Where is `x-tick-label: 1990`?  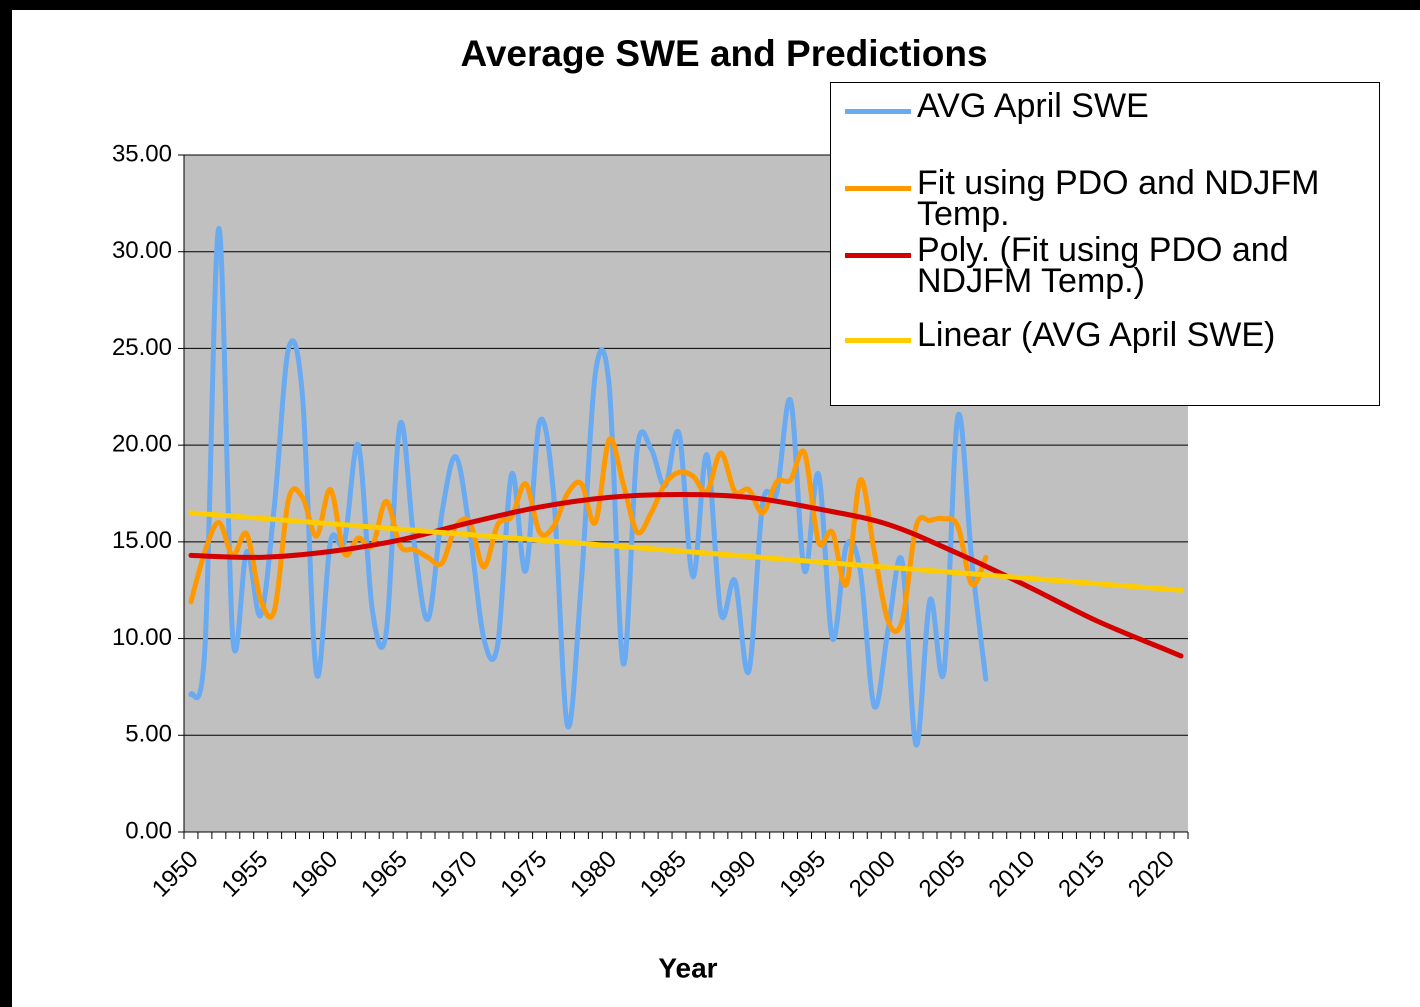 x-tick-label: 1990 is located at coordinates (733, 874).